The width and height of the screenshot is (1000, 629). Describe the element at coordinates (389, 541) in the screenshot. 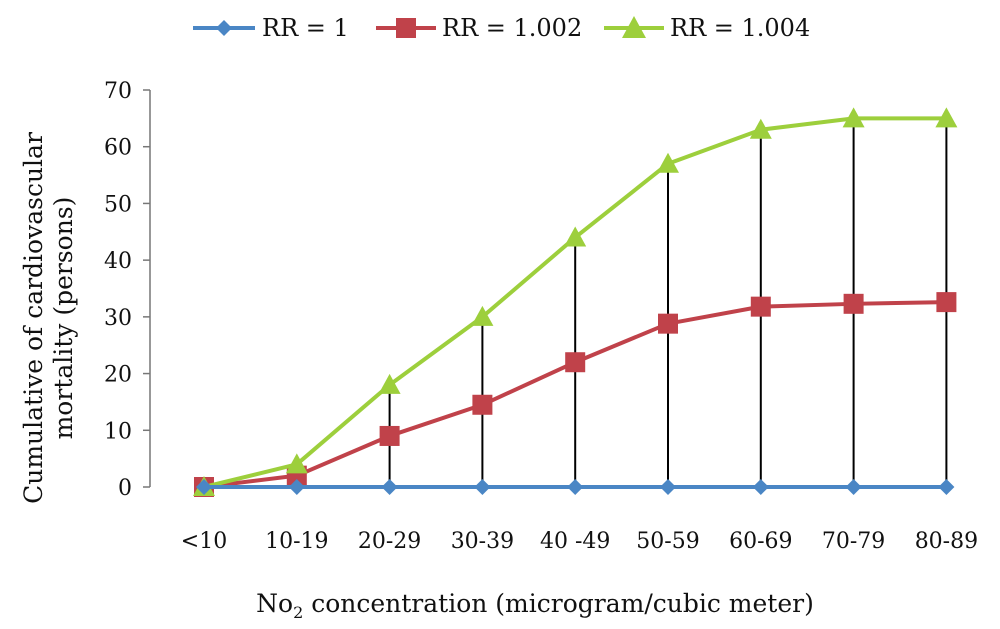

I see `x-tick-label: 20-29` at that location.